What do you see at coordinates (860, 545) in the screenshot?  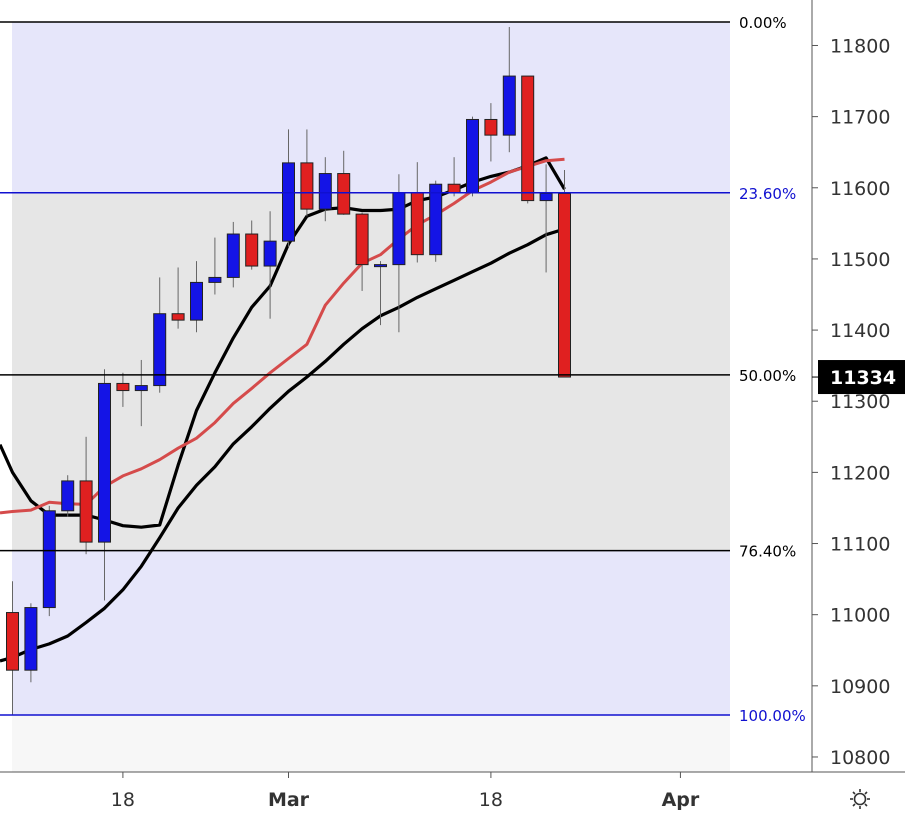 I see `price-tick-label: 11100` at bounding box center [860, 545].